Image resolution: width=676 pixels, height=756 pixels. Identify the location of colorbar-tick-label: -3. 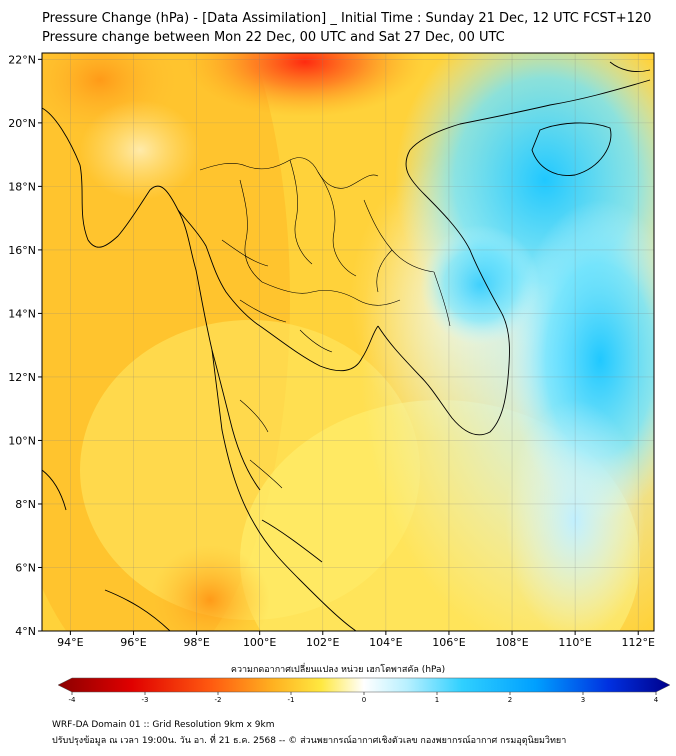
(145, 700).